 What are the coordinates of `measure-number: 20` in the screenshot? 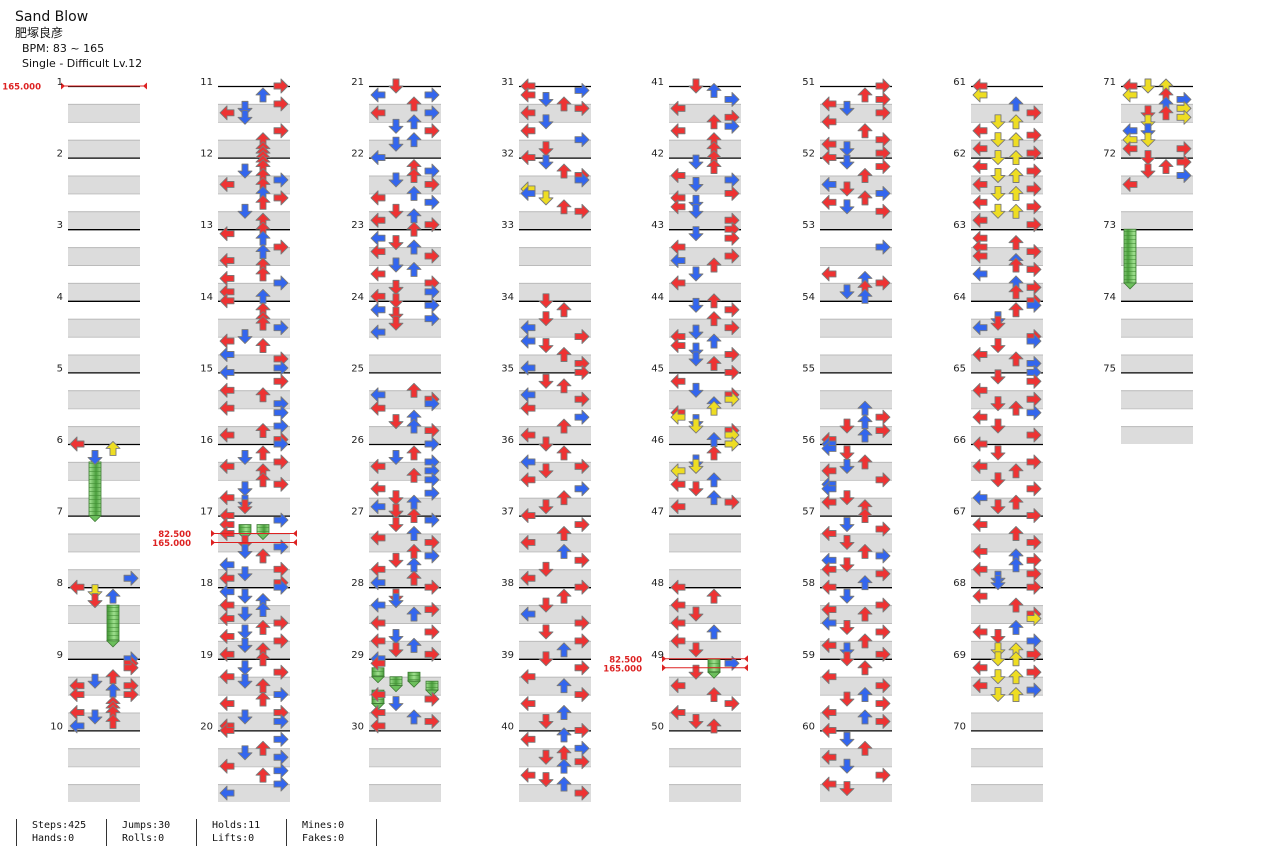 It's located at (206, 726).